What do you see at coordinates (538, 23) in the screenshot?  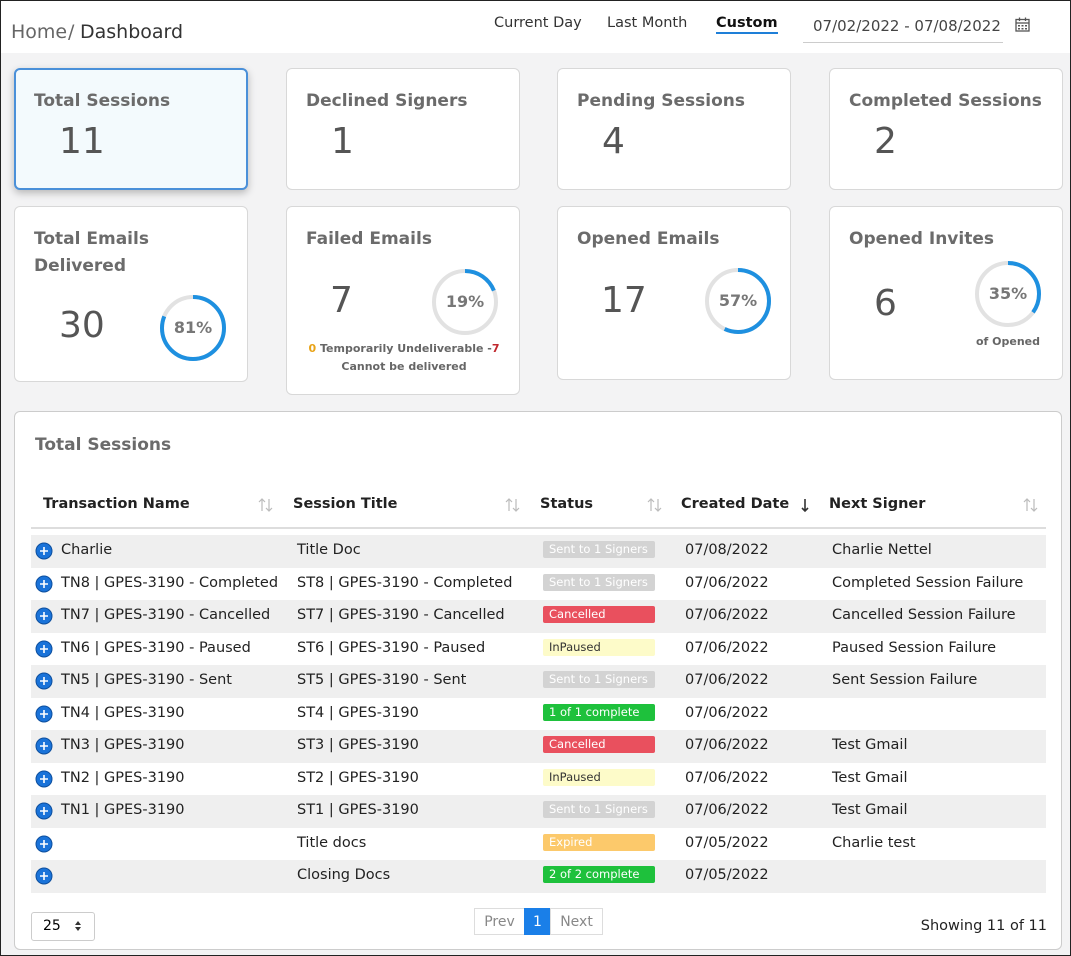 I see `date-filter-tab: Current Day` at bounding box center [538, 23].